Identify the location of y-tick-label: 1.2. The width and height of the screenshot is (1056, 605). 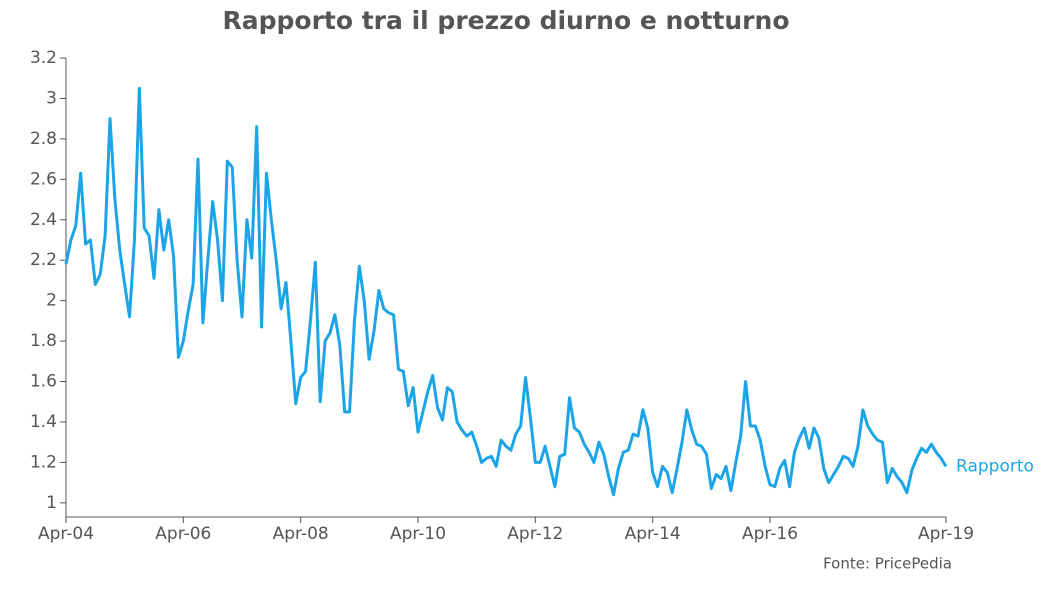
(43, 462).